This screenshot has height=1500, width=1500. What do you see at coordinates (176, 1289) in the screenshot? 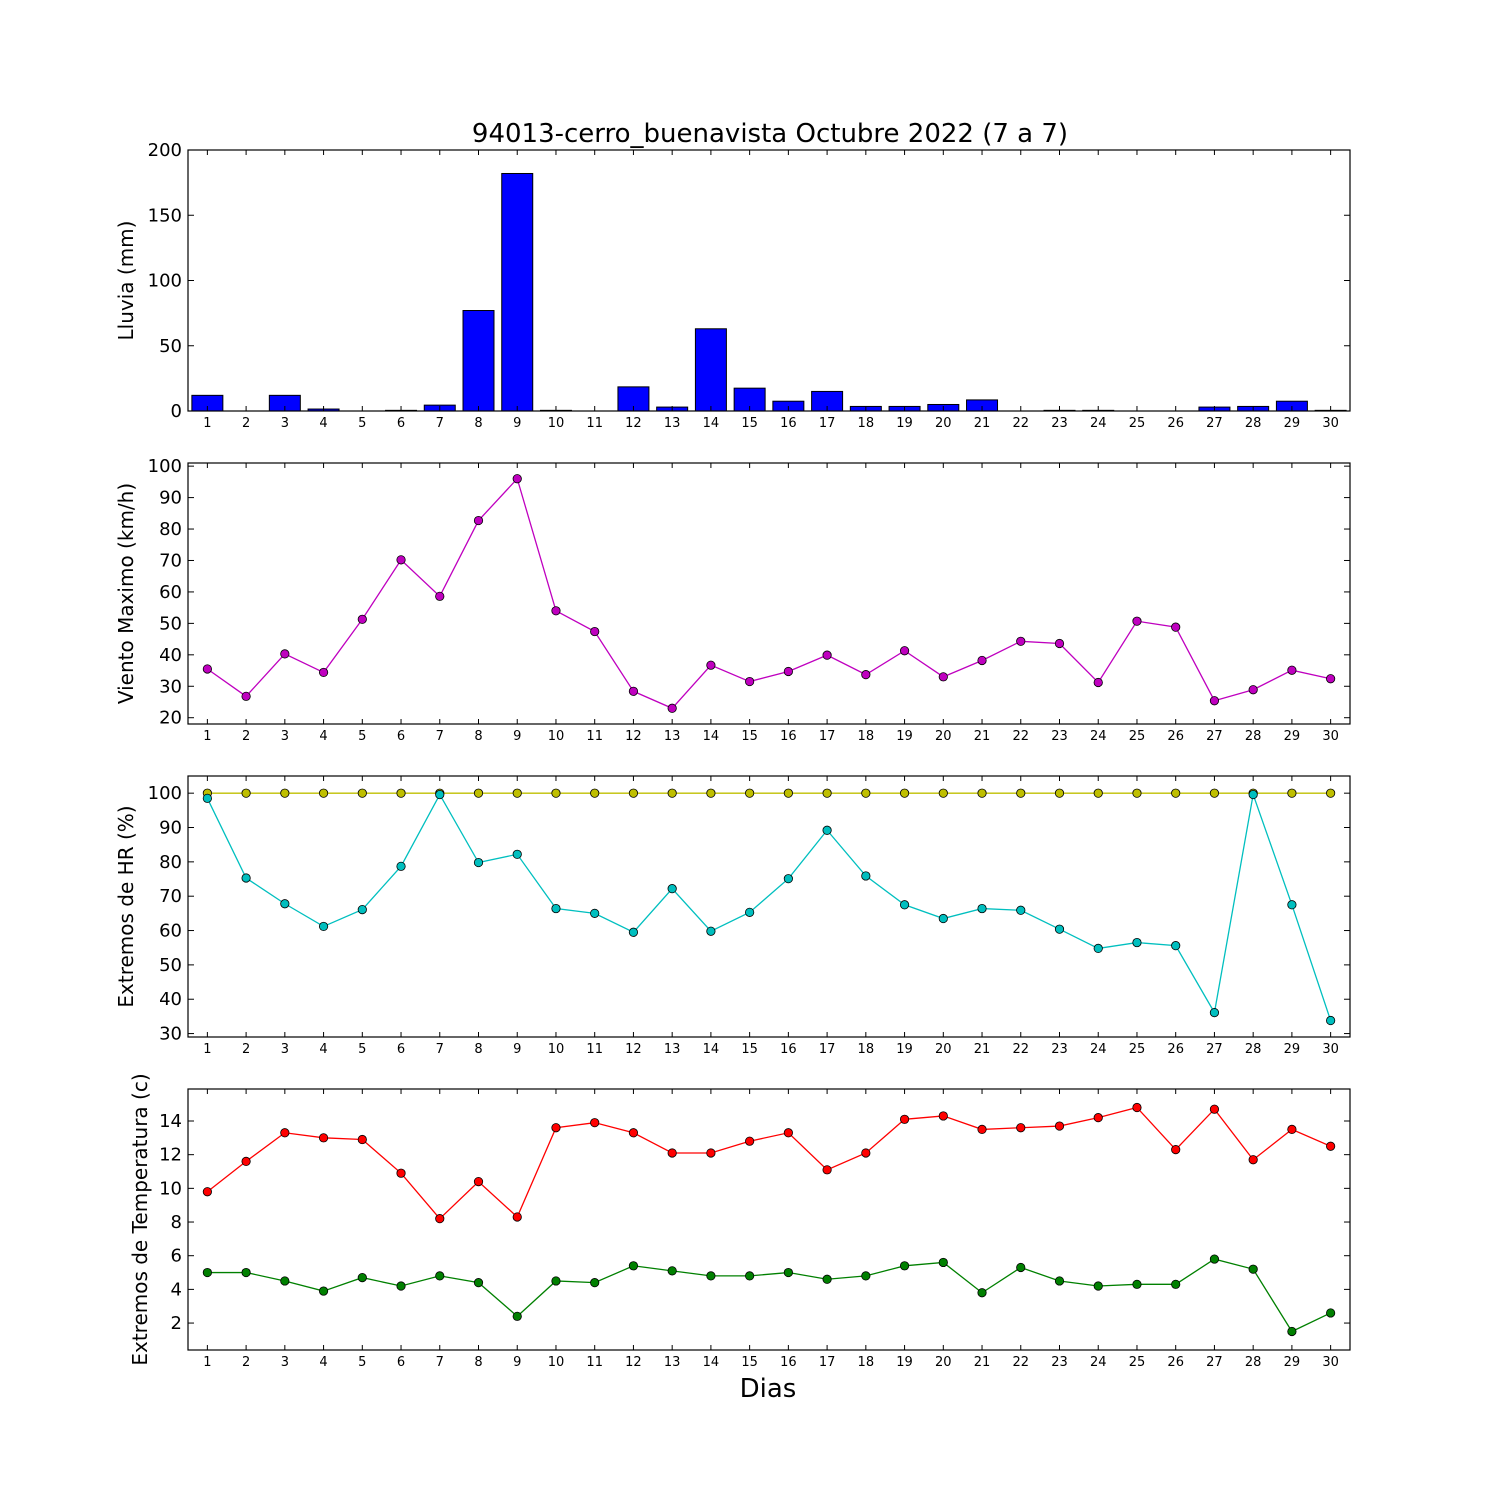
I see `ytick-label-temp: 4` at bounding box center [176, 1289].